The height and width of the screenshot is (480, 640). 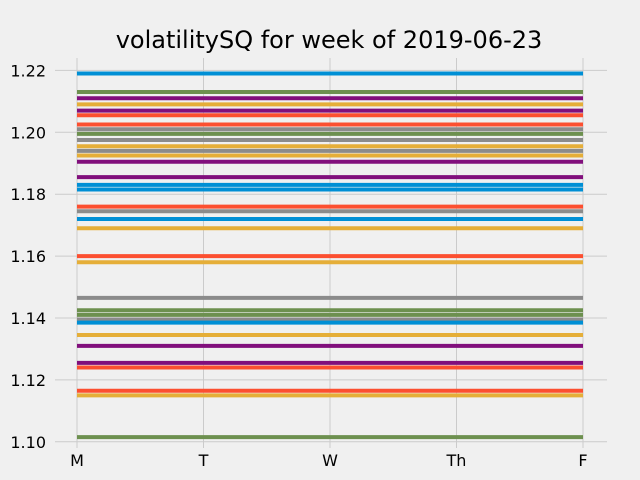 What do you see at coordinates (203, 460) in the screenshot?
I see `x-tick-label: T` at bounding box center [203, 460].